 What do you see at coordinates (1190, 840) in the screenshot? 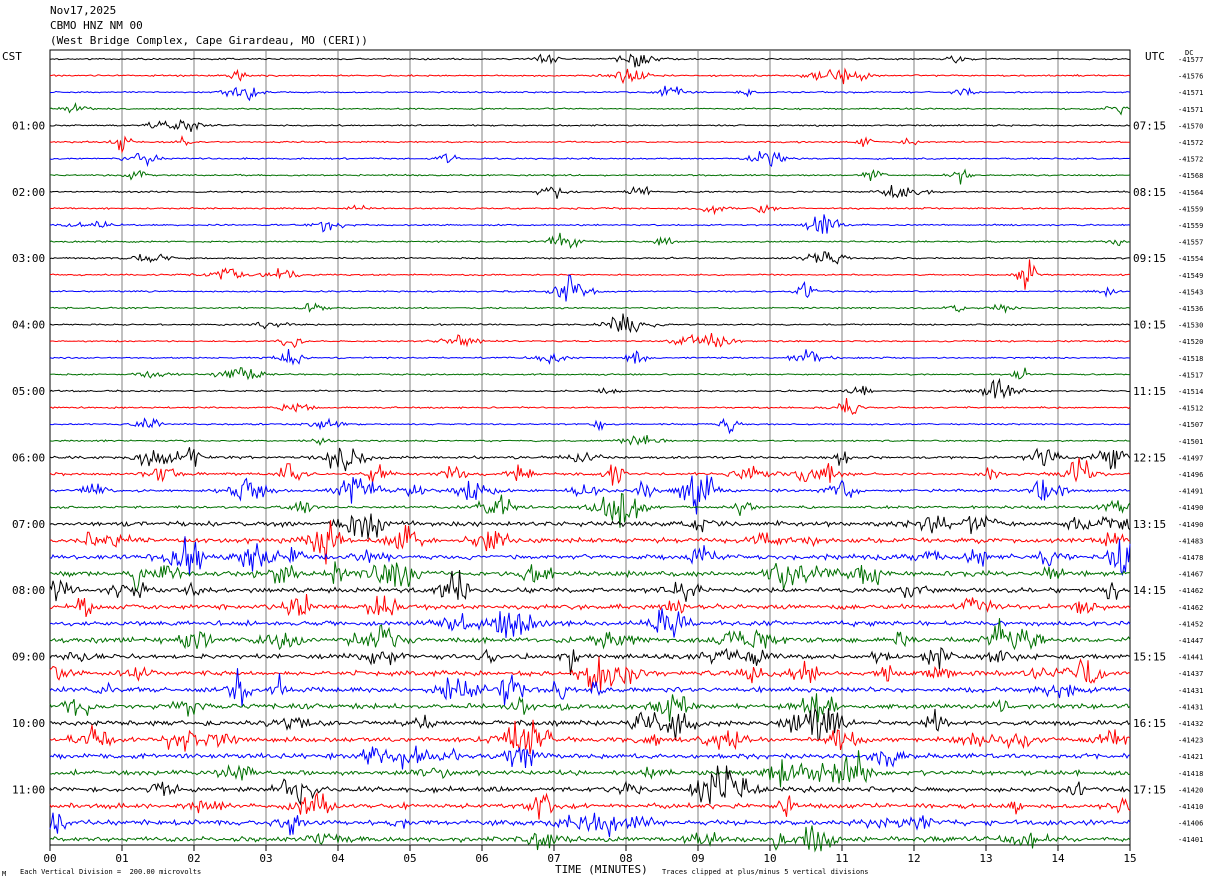
I see `dc-offset-label: -41401` at bounding box center [1190, 840].